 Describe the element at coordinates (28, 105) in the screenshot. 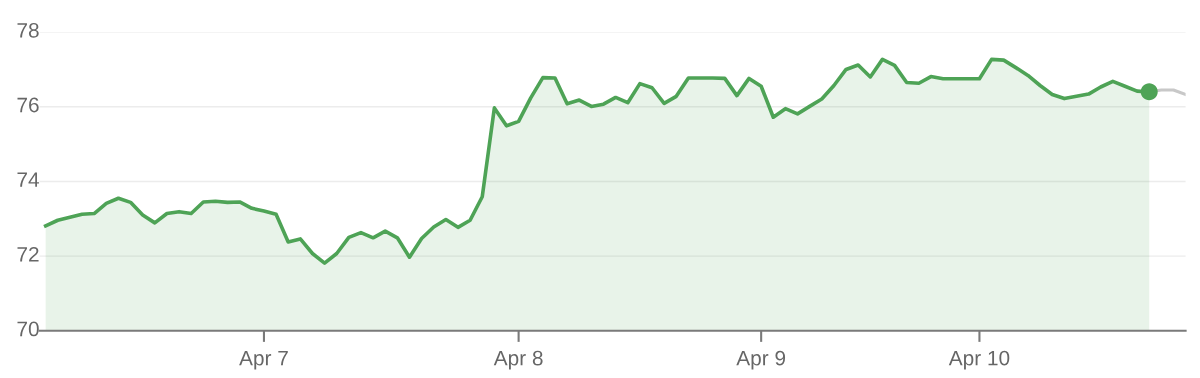

I see `y-tick-label: 76` at that location.